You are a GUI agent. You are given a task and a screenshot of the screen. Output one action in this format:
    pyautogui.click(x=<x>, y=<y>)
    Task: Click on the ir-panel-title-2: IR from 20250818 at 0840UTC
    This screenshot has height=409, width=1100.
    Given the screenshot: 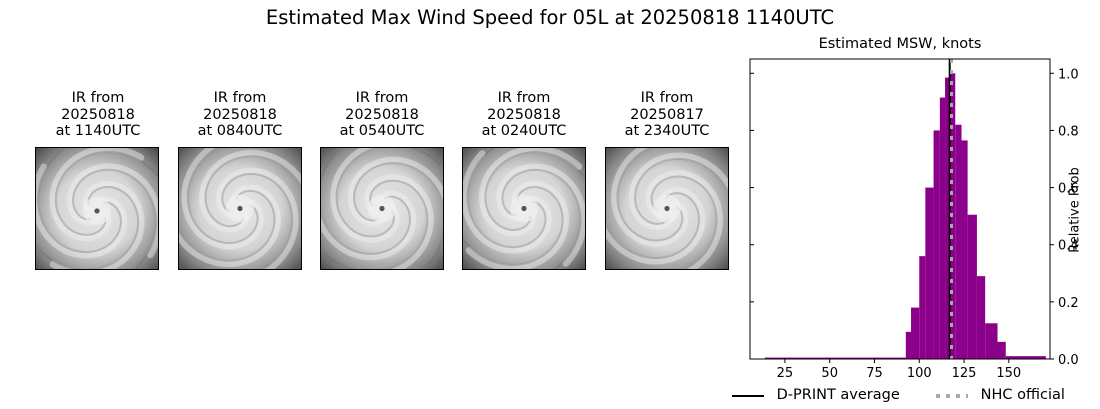 What is the action you would take?
    pyautogui.click(x=240, y=115)
    